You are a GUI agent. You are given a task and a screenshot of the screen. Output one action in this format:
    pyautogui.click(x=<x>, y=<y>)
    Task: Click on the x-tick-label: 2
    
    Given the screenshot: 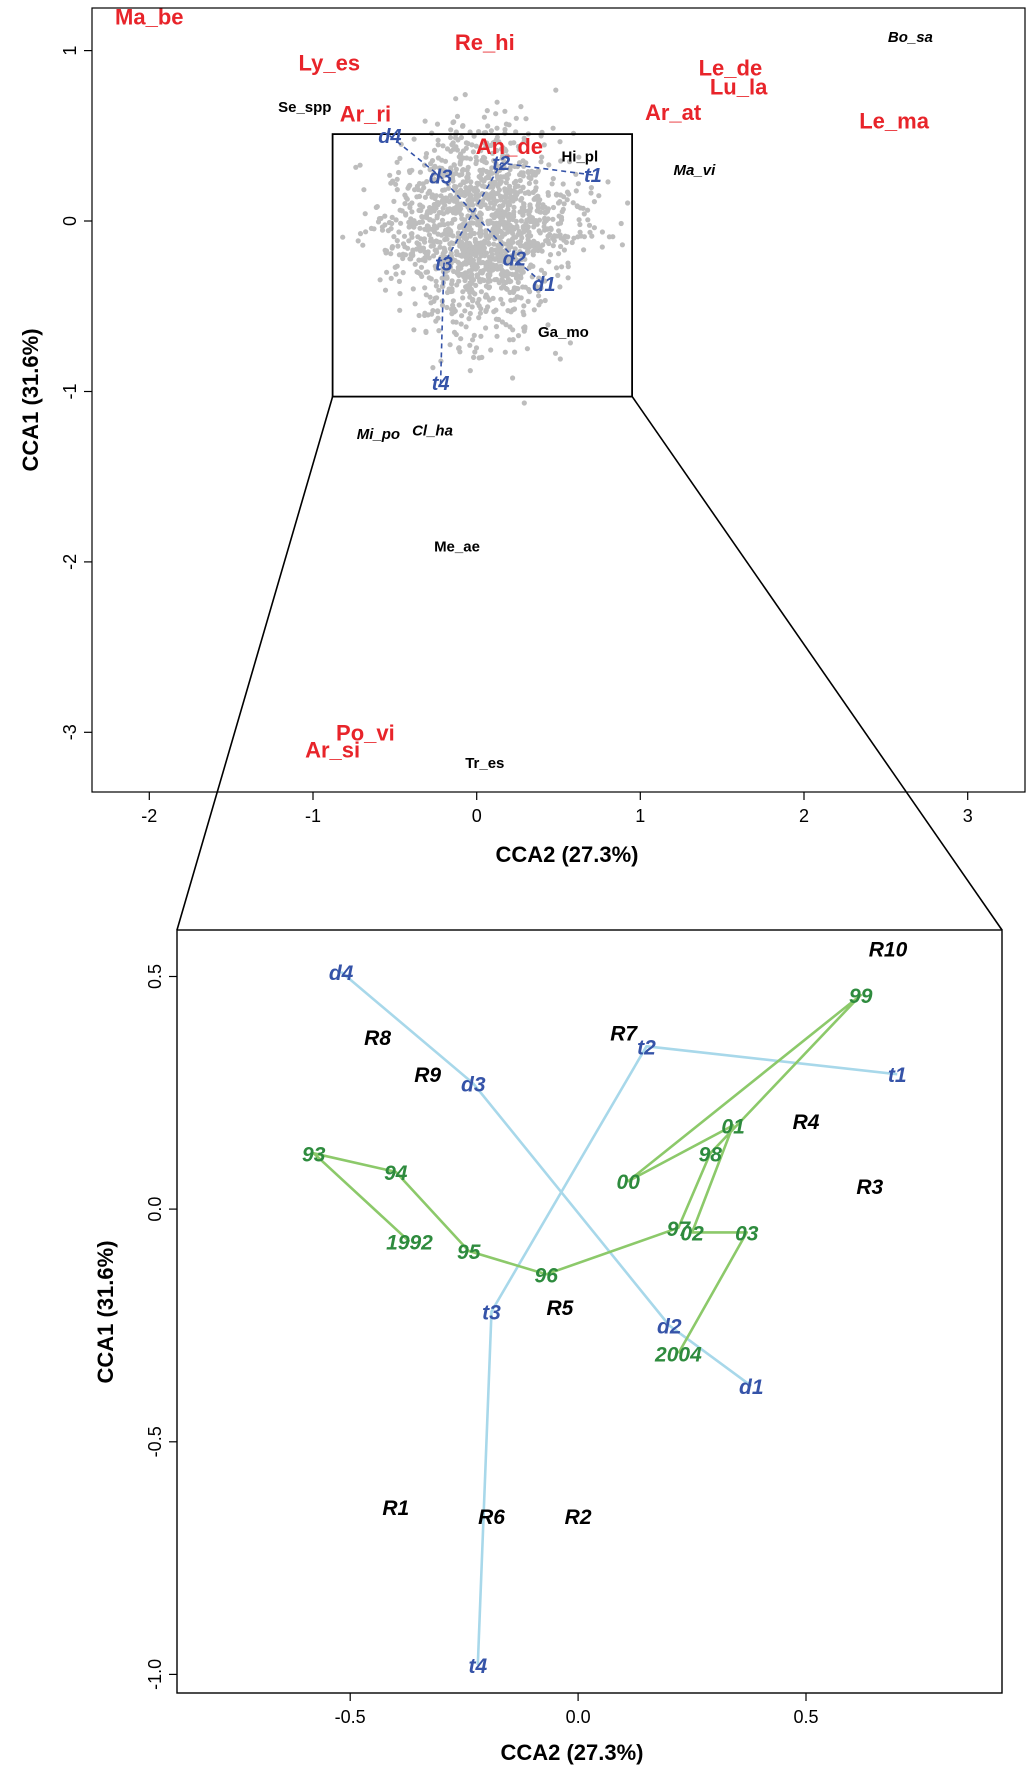 What is the action you would take?
    pyautogui.click(x=804, y=816)
    